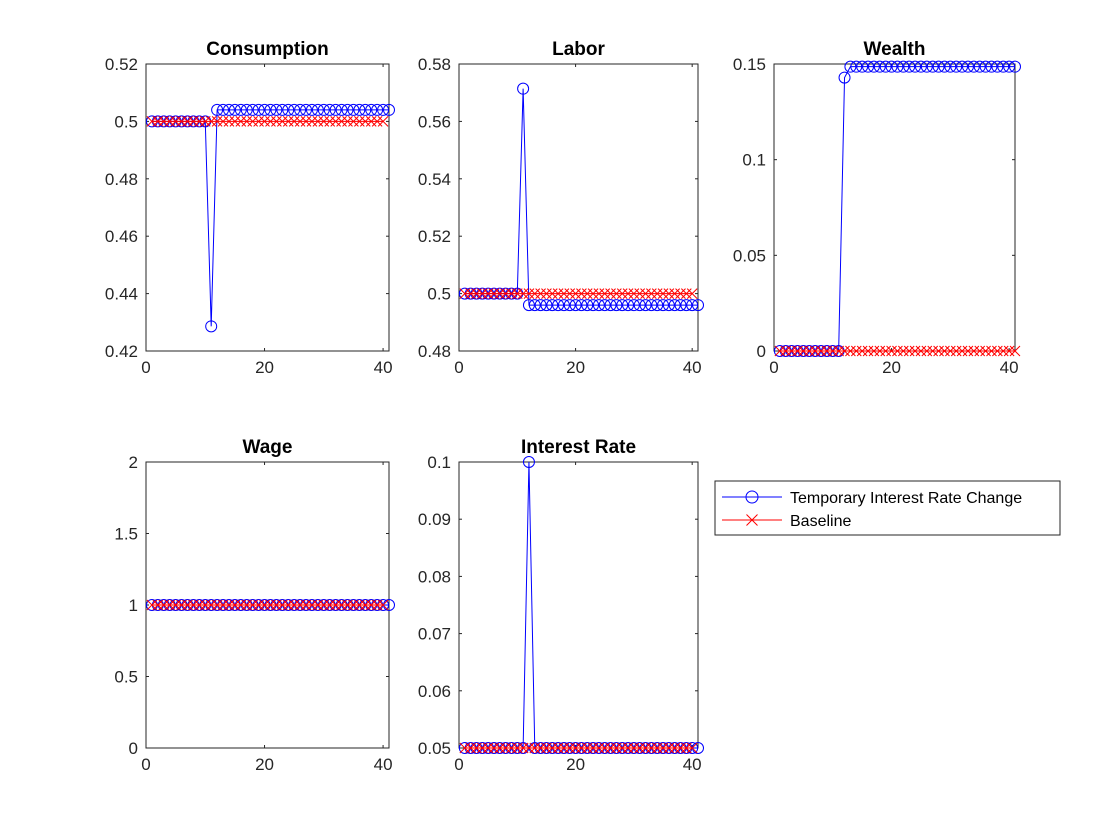 The width and height of the screenshot is (1120, 840). Describe the element at coordinates (126, 534) in the screenshot. I see `y-tick-label: 1.5` at that location.